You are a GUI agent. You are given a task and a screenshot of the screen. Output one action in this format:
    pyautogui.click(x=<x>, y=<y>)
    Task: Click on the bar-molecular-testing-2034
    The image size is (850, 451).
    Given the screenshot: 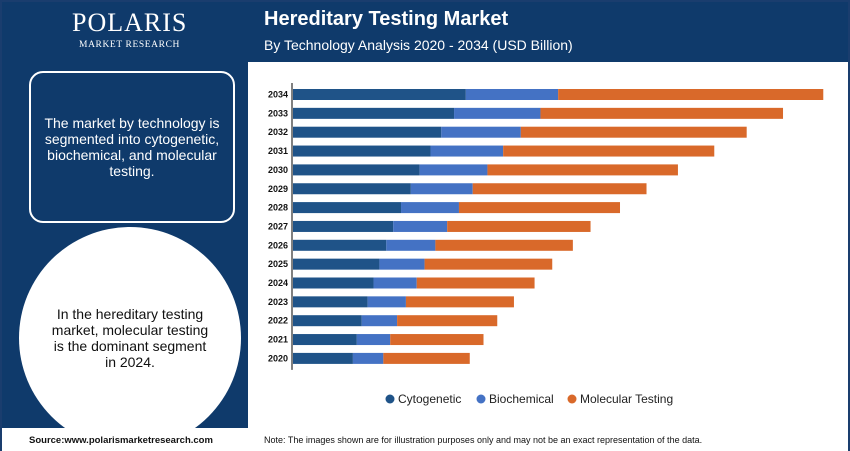 What is the action you would take?
    pyautogui.click(x=691, y=94)
    